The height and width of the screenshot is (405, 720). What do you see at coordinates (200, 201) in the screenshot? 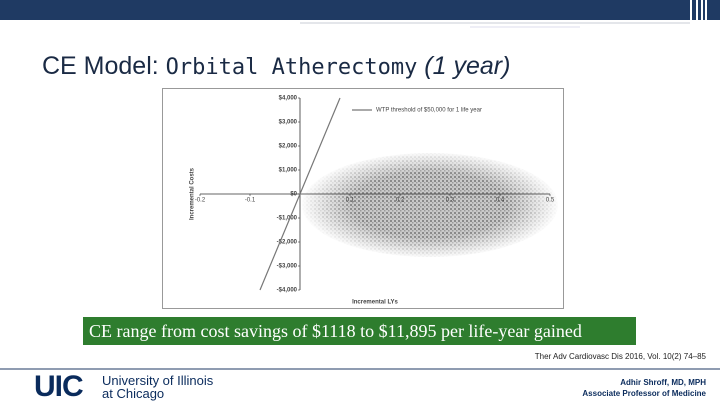
I see `x-tick-label: -0.2` at bounding box center [200, 201].